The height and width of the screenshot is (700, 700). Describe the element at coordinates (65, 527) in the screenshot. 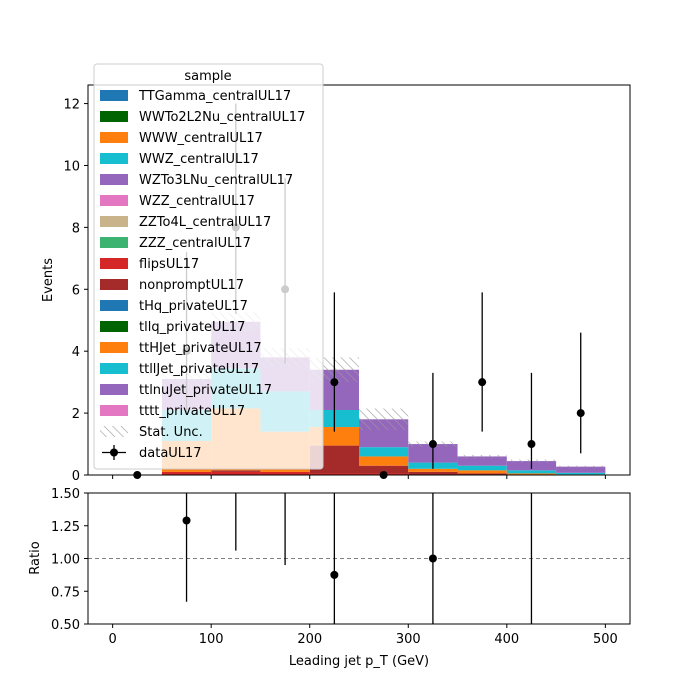

I see `ratio-y-tick-label-1.25: 1.25` at that location.